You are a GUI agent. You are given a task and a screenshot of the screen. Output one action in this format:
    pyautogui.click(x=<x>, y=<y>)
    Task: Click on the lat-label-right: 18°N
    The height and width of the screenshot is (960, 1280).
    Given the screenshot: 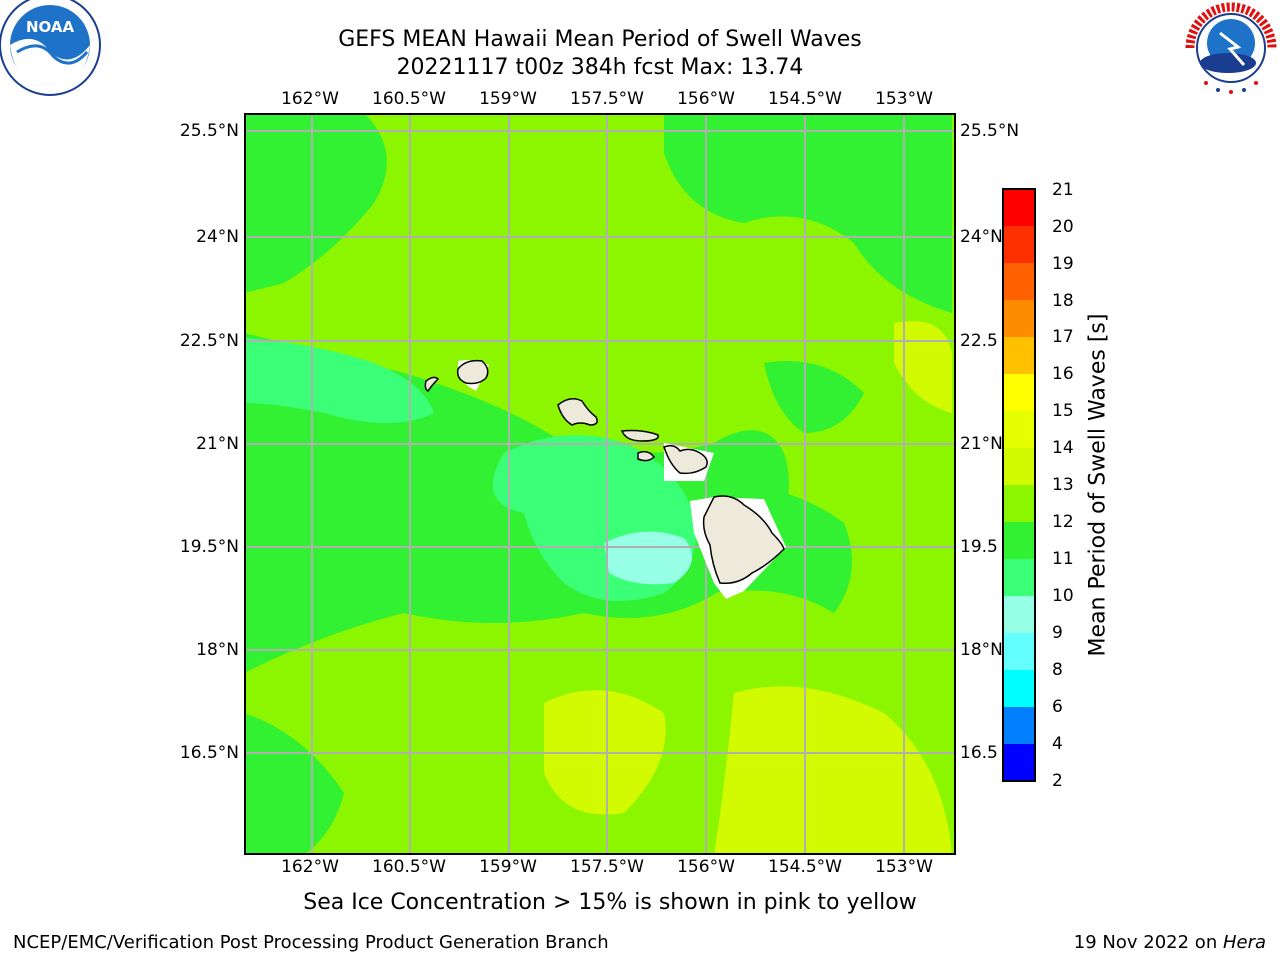 What is the action you would take?
    pyautogui.click(x=981, y=650)
    